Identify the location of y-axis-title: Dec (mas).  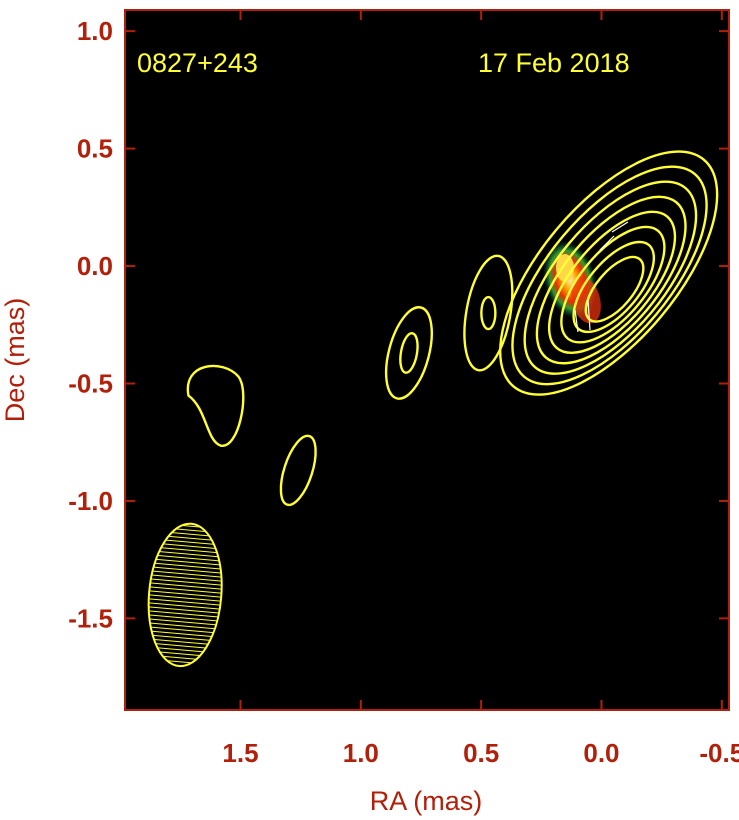
(15, 360).